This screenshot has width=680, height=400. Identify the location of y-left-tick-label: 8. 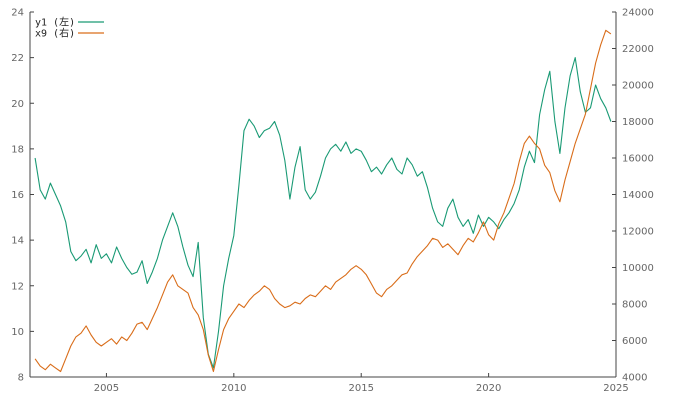
(21, 378).